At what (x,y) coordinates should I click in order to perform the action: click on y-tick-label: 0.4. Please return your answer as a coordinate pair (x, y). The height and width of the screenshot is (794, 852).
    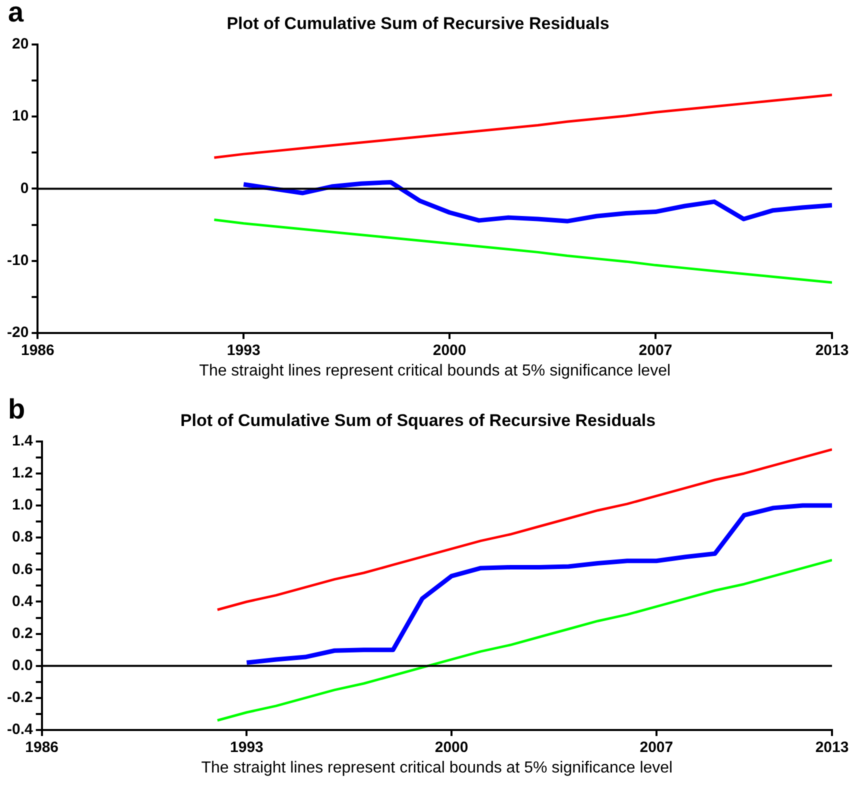
    Looking at the image, I should click on (23, 601).